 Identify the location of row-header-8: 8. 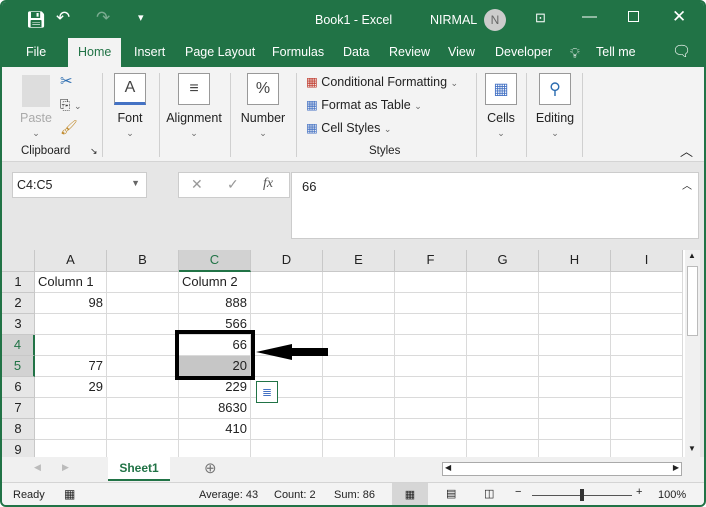
(18, 429).